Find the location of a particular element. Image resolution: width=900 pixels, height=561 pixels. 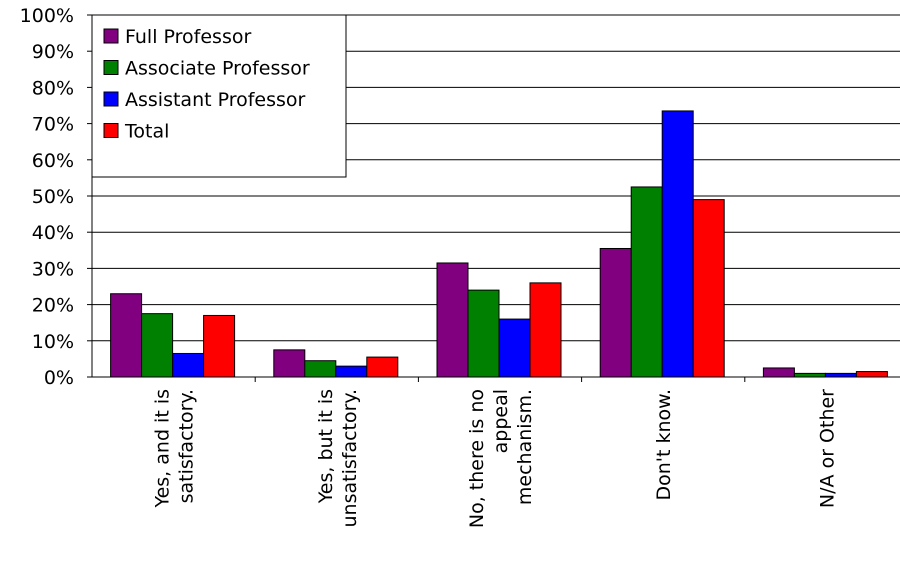

category-label-line: appeal is located at coordinates (501, 421).